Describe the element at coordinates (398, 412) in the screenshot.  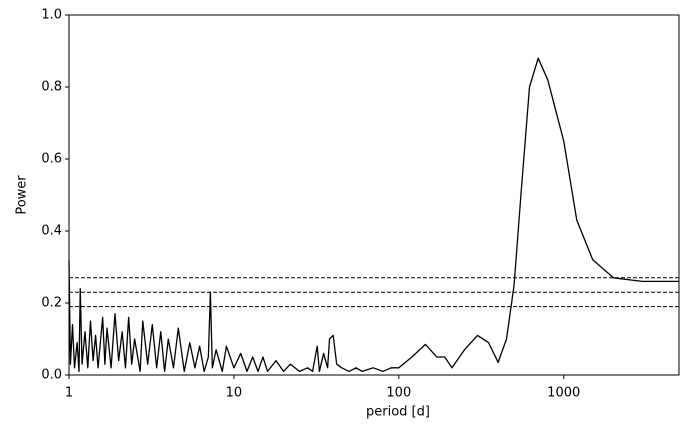
I see `x-axis-label: period [d]` at that location.